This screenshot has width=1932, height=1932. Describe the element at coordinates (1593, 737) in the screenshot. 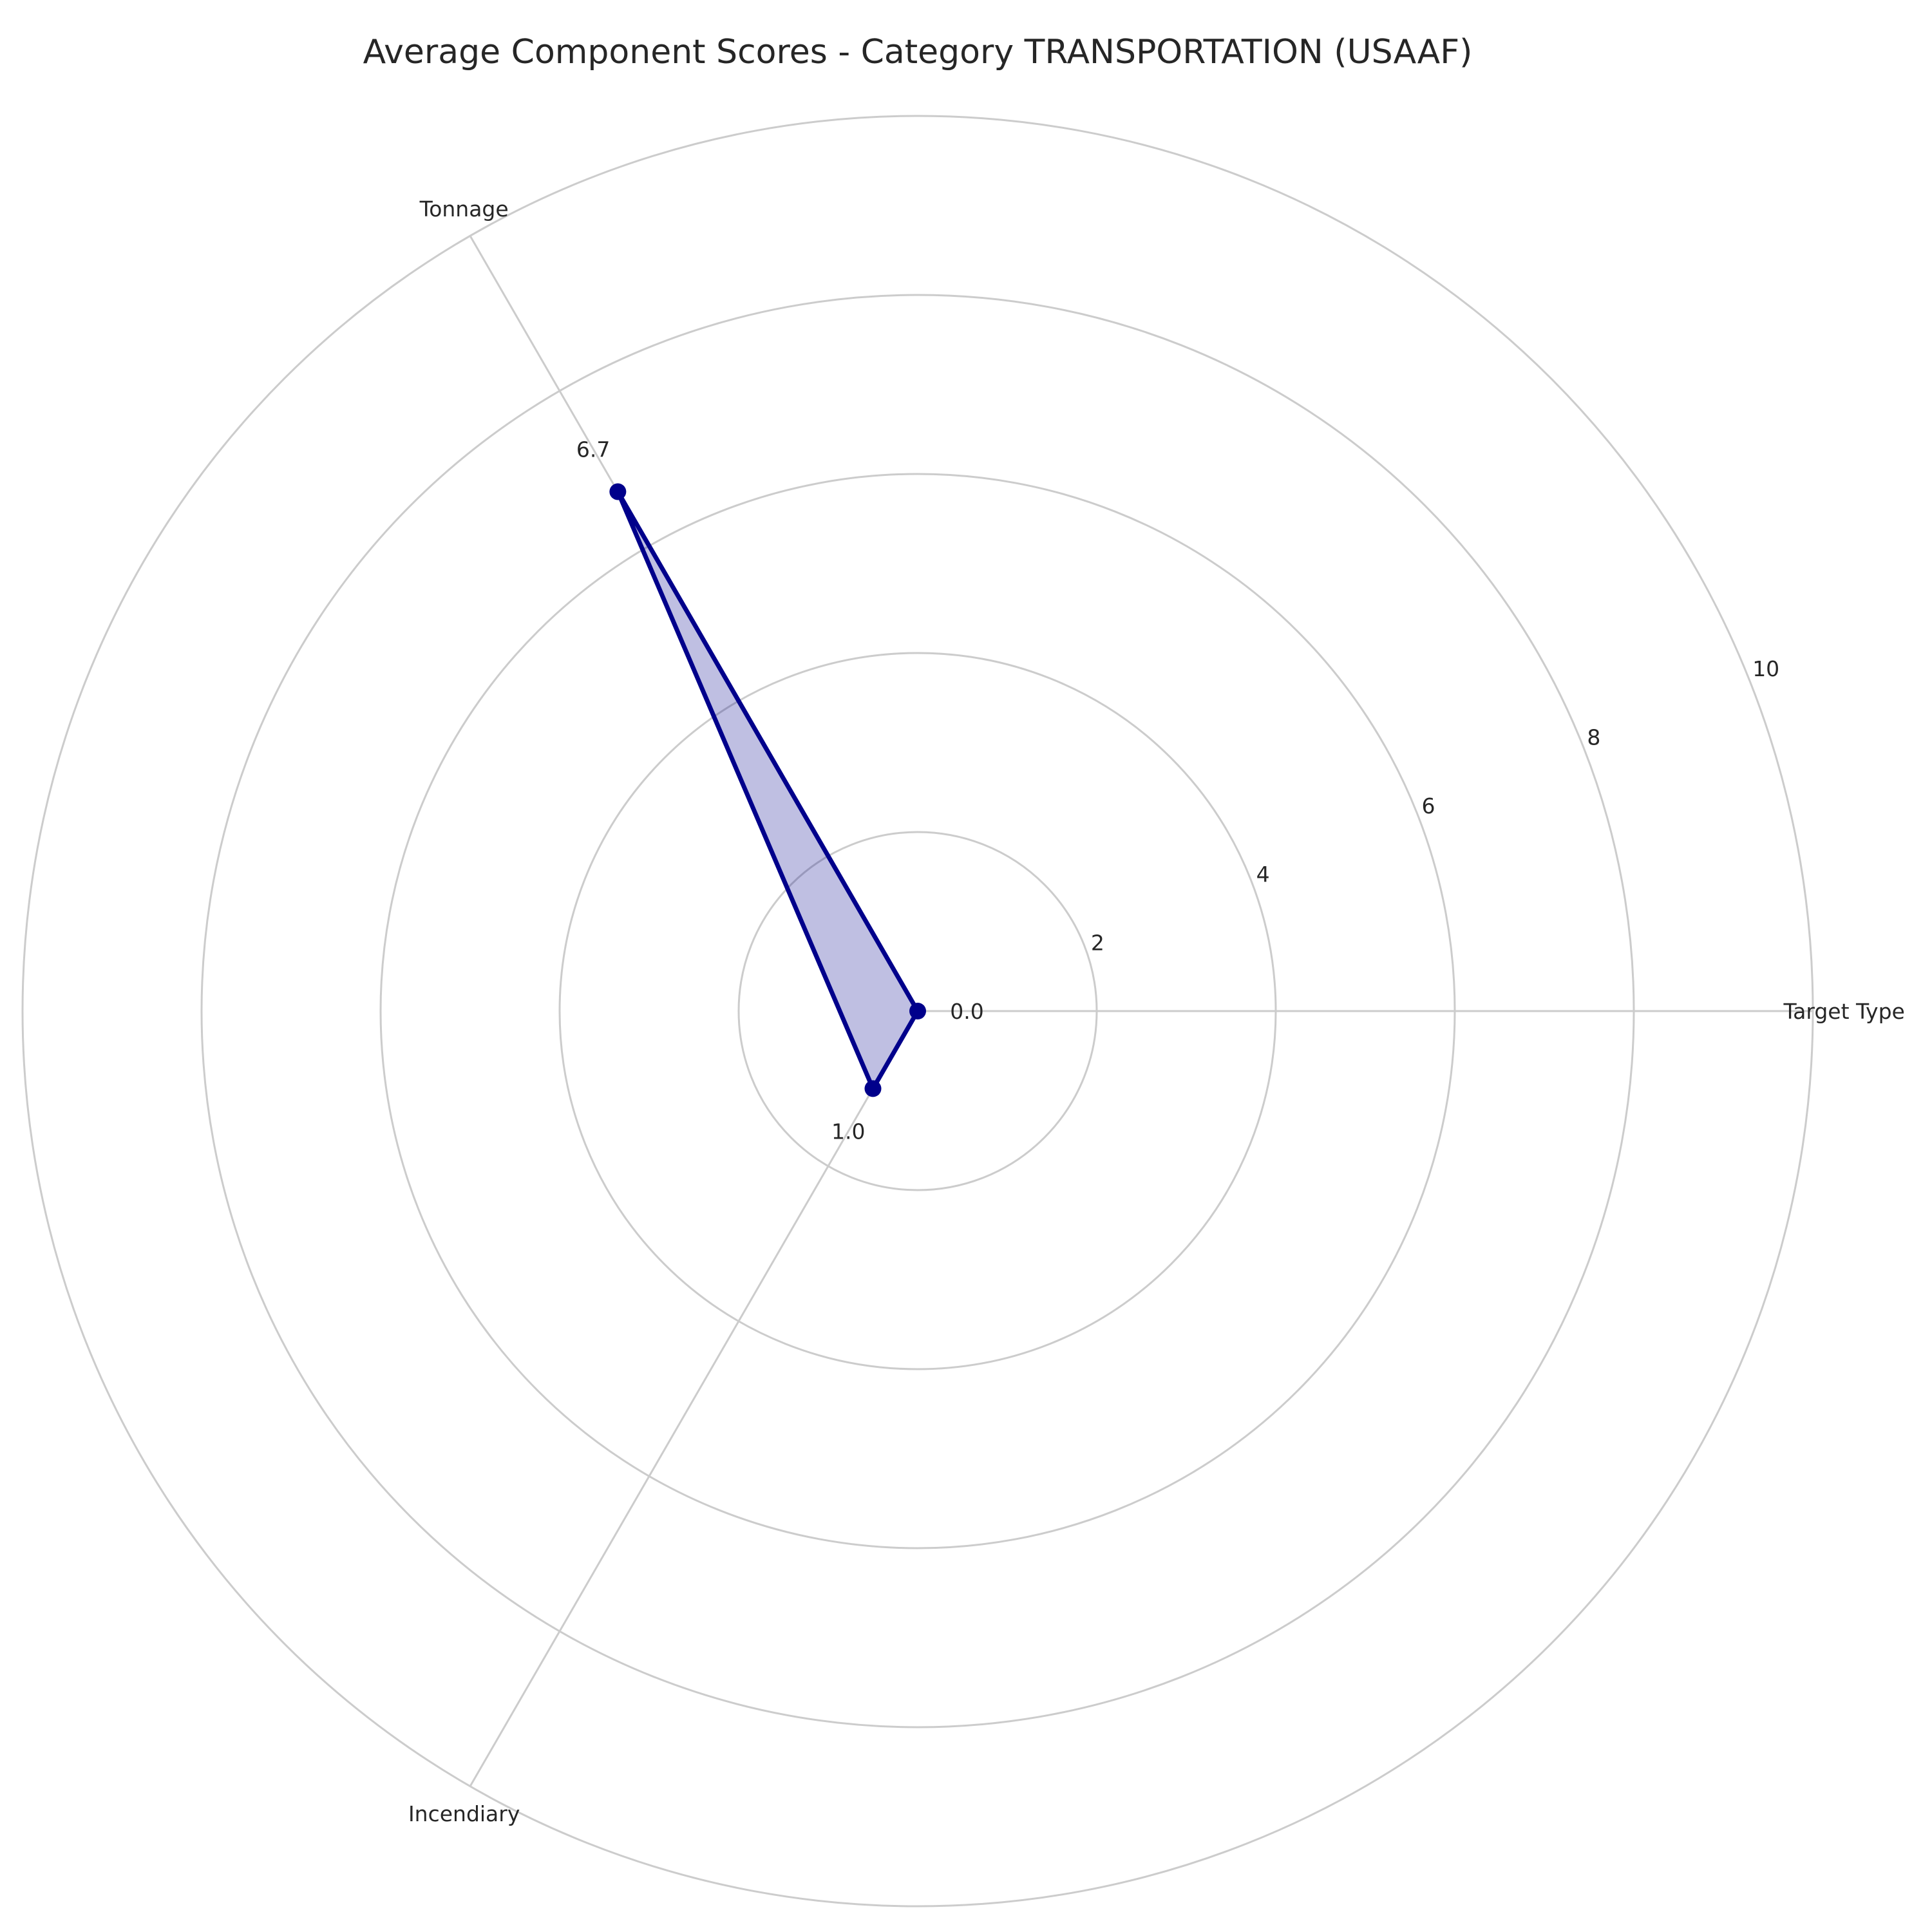

I see `r-tick-label-8: 8` at that location.